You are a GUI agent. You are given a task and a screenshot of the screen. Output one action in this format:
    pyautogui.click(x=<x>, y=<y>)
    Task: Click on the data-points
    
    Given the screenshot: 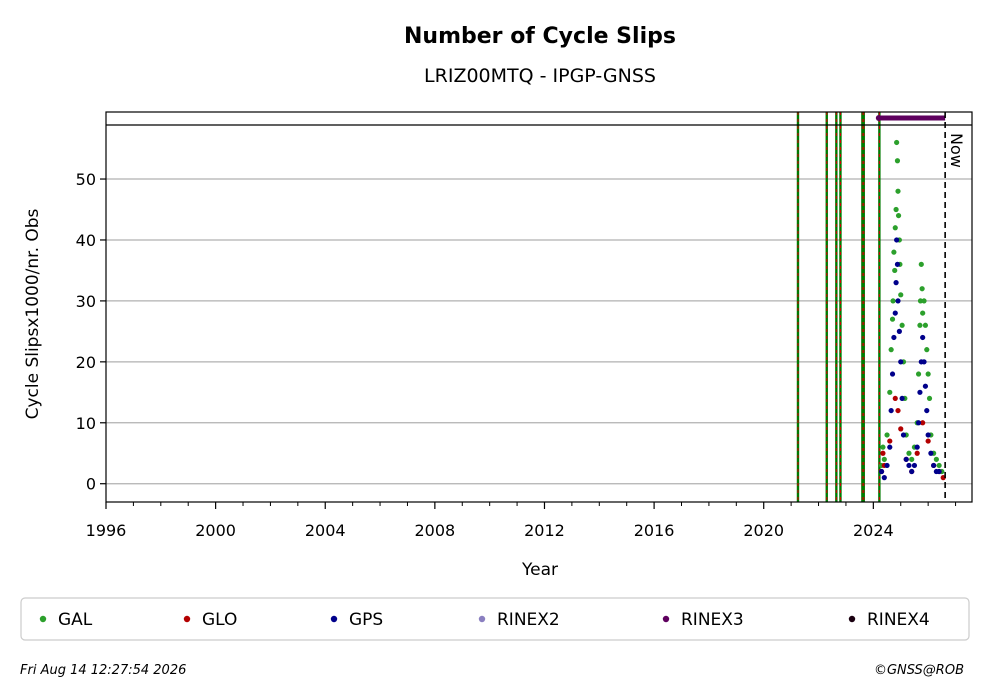 What is the action you would take?
    pyautogui.click(x=912, y=310)
    